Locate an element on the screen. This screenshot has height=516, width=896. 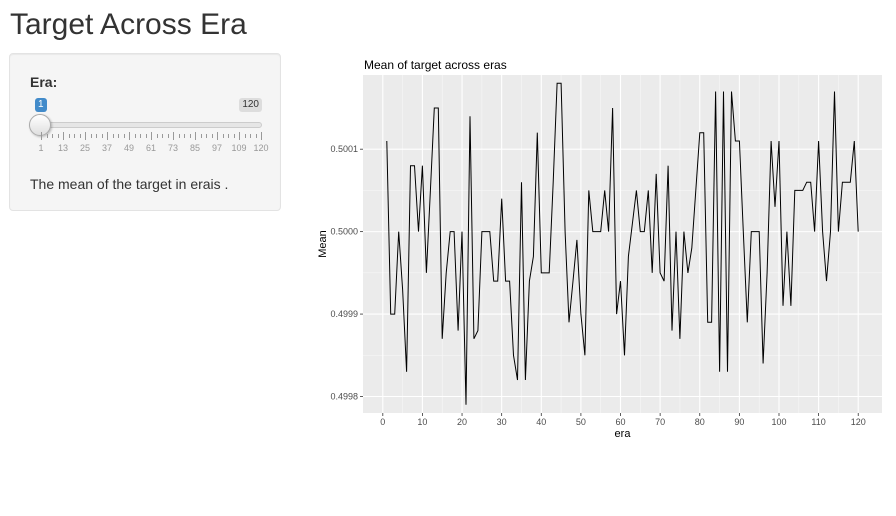
target-mean-output: The mean of the target in erais . is located at coordinates (129, 184).